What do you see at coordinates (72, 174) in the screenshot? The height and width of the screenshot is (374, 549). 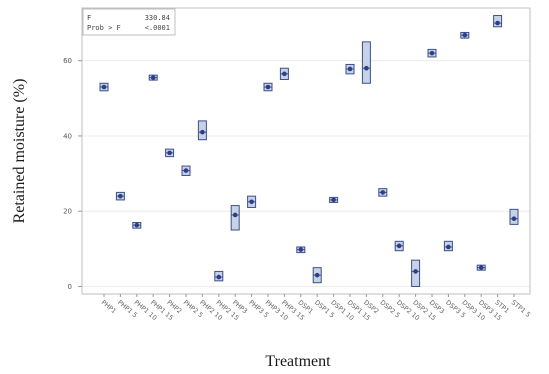 I see `y-axis-ticks: 0 20 40 60` at bounding box center [72, 174].